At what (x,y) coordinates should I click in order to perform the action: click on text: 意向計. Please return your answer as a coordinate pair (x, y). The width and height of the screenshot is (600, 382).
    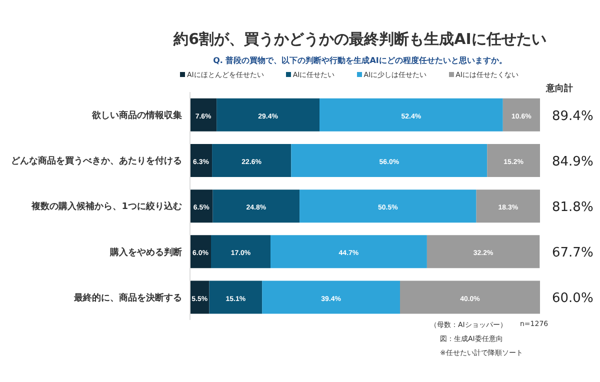
    Looking at the image, I should click on (559, 88).